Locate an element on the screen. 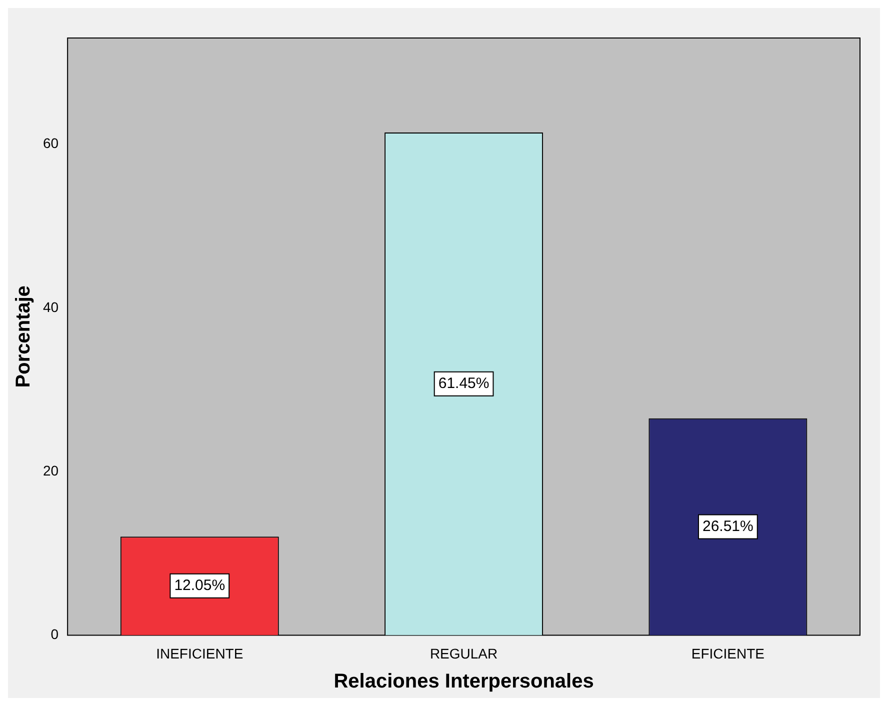 This screenshot has height=706, width=888. x-tick-label: EFICIENTE is located at coordinates (727, 653).